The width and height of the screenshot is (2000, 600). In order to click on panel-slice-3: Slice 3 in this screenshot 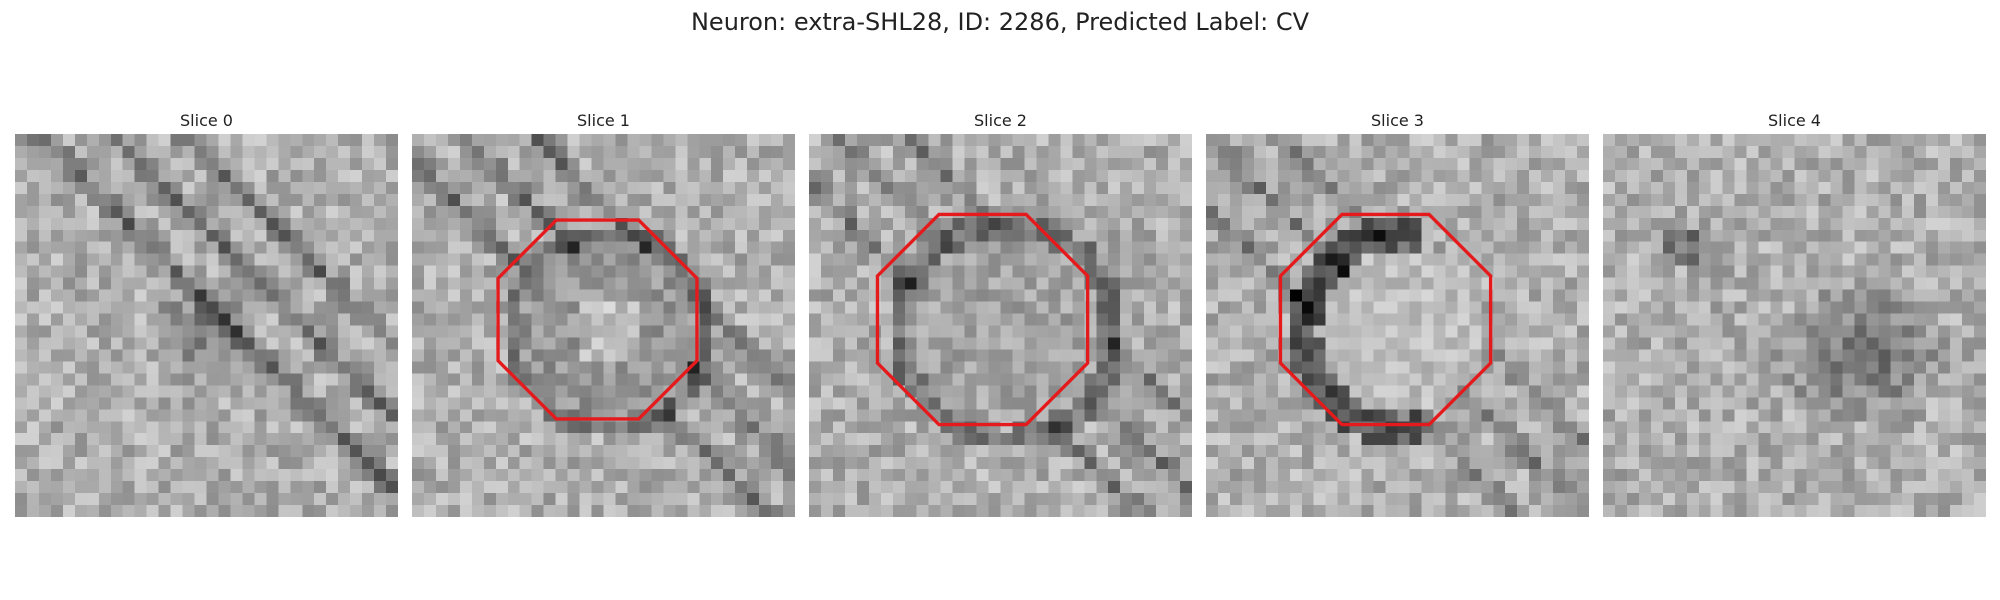, I will do `click(1397, 312)`.